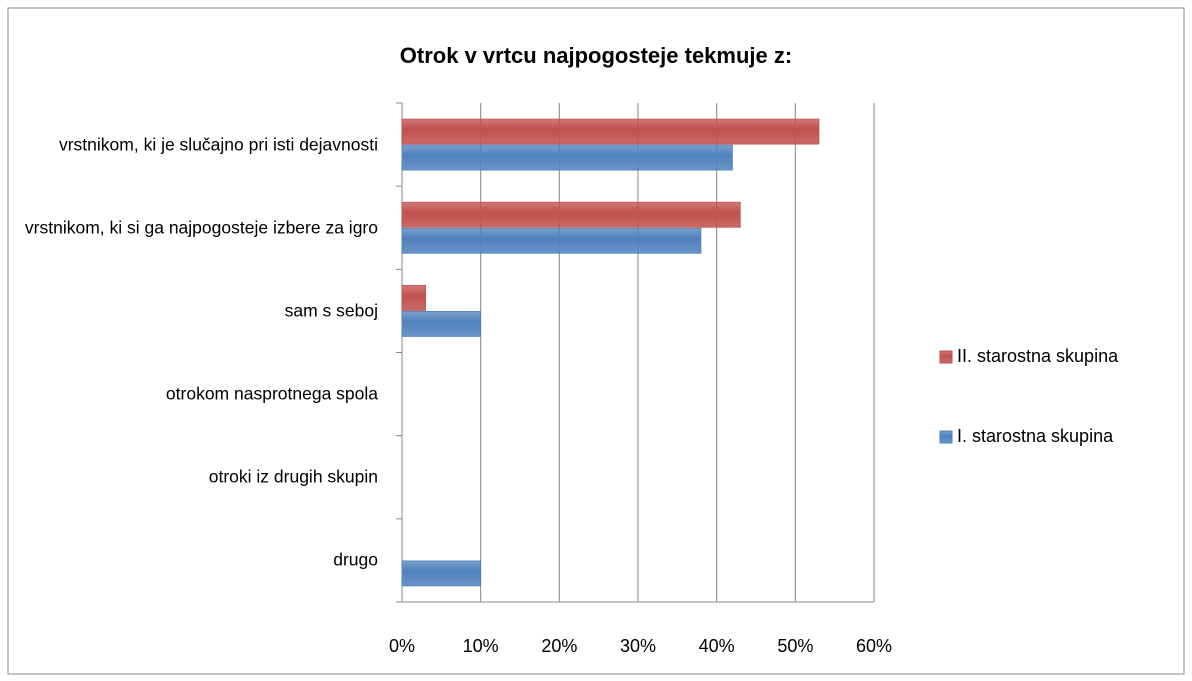  Describe the element at coordinates (331, 310) in the screenshot. I see `y-tick-label: sam s seboj` at that location.